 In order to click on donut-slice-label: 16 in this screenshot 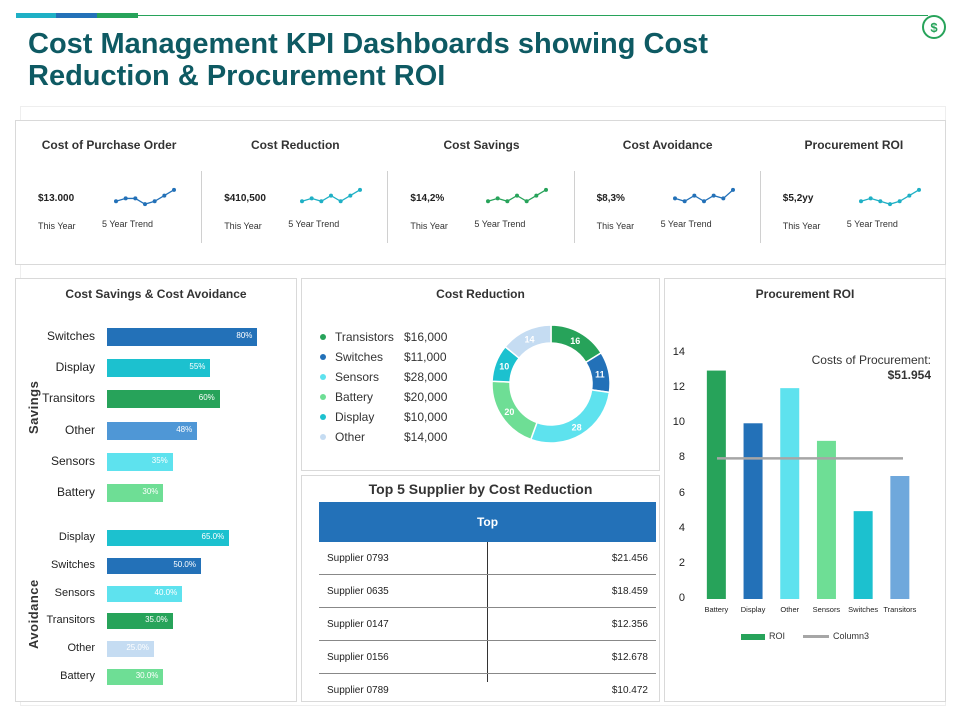, I will do `click(575, 341)`.